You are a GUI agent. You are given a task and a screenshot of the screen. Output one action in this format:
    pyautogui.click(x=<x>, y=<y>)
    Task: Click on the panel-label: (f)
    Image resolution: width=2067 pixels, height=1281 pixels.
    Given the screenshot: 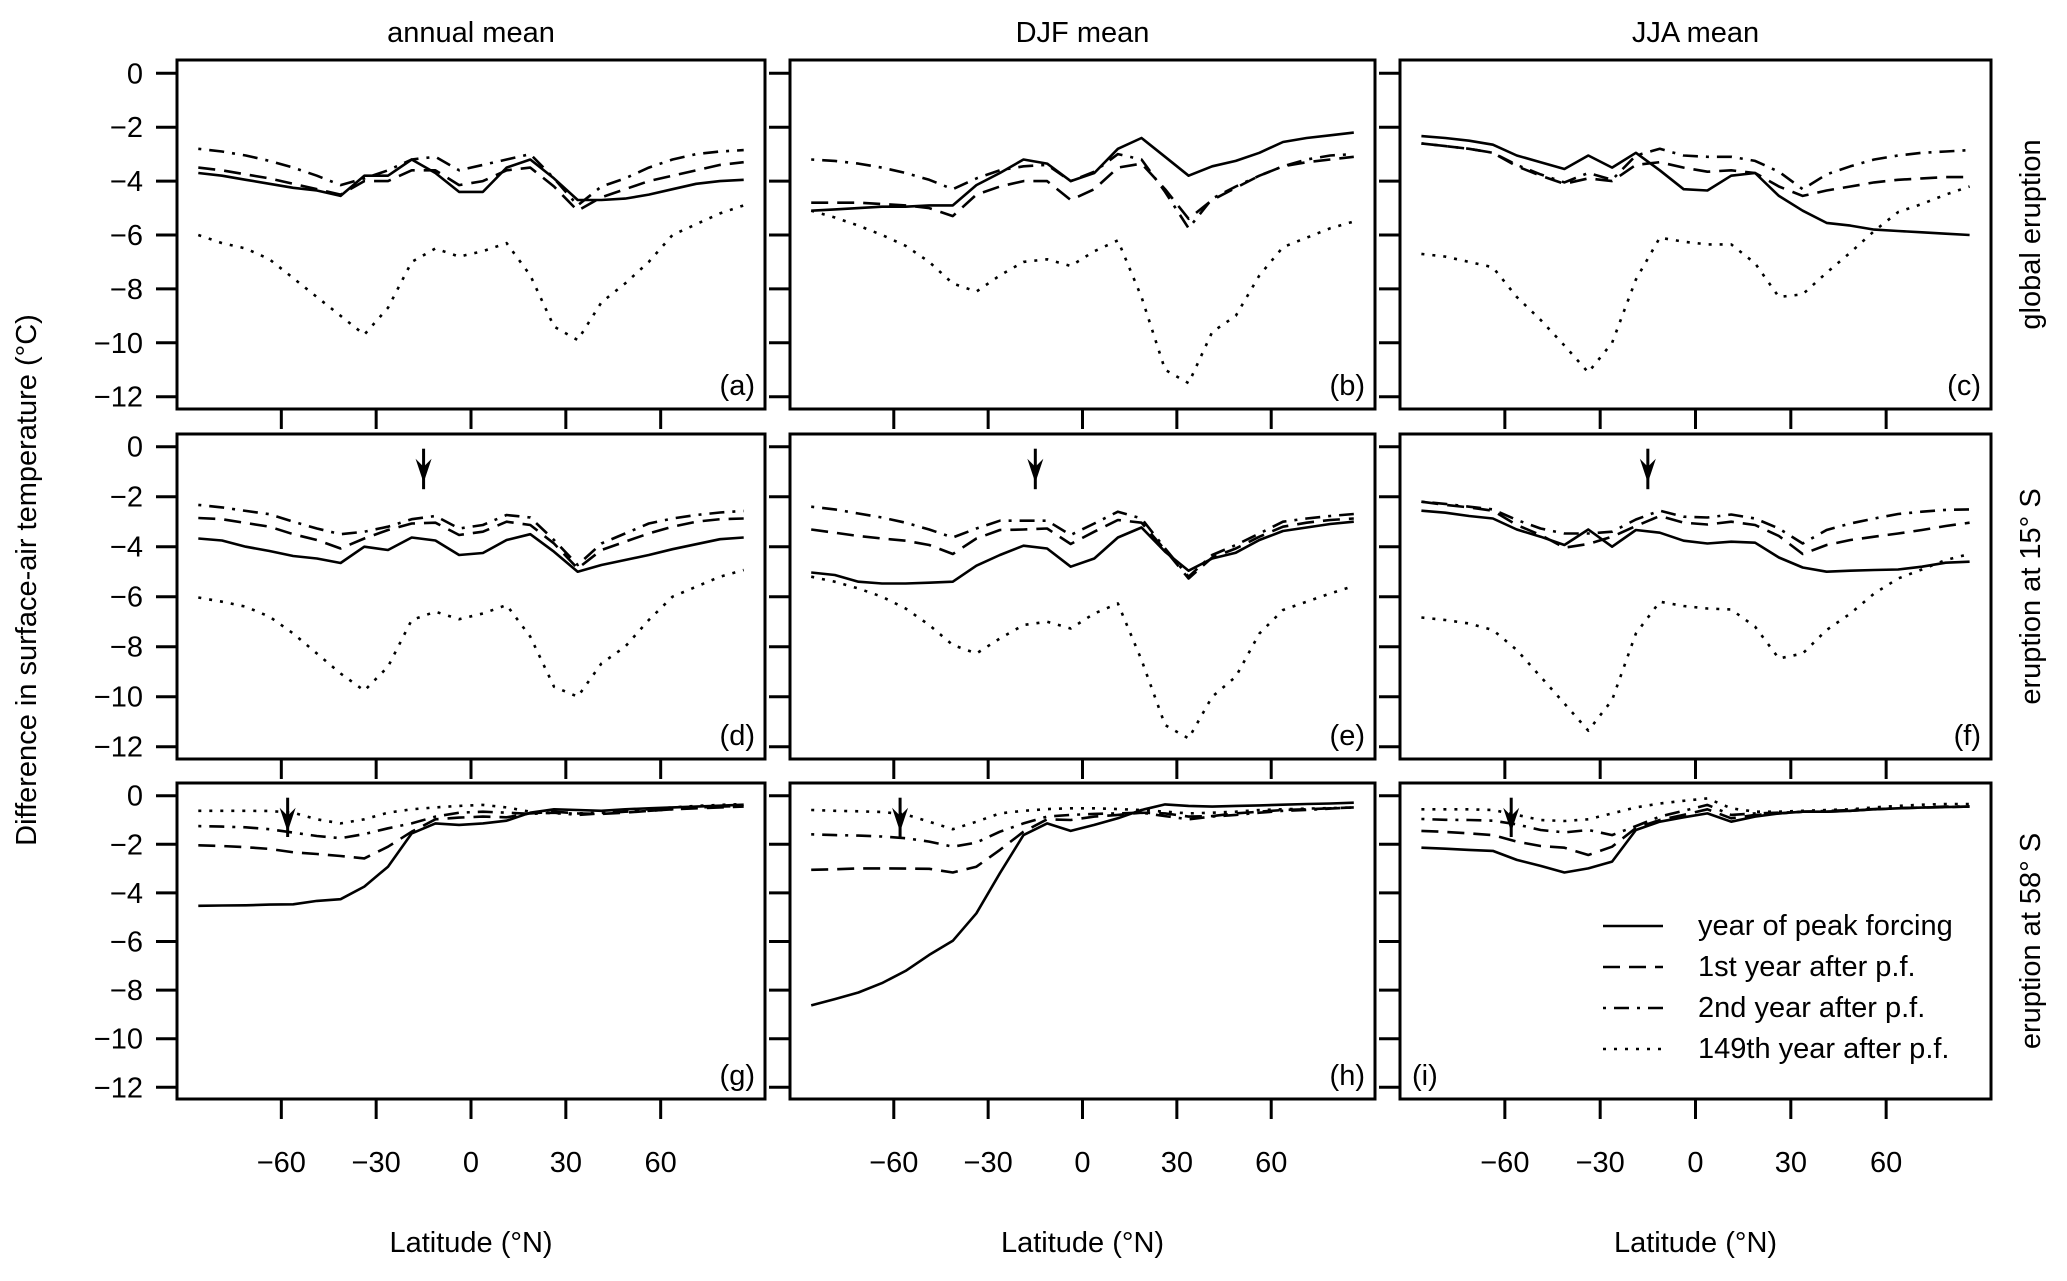 What is the action you would take?
    pyautogui.click(x=1967, y=736)
    